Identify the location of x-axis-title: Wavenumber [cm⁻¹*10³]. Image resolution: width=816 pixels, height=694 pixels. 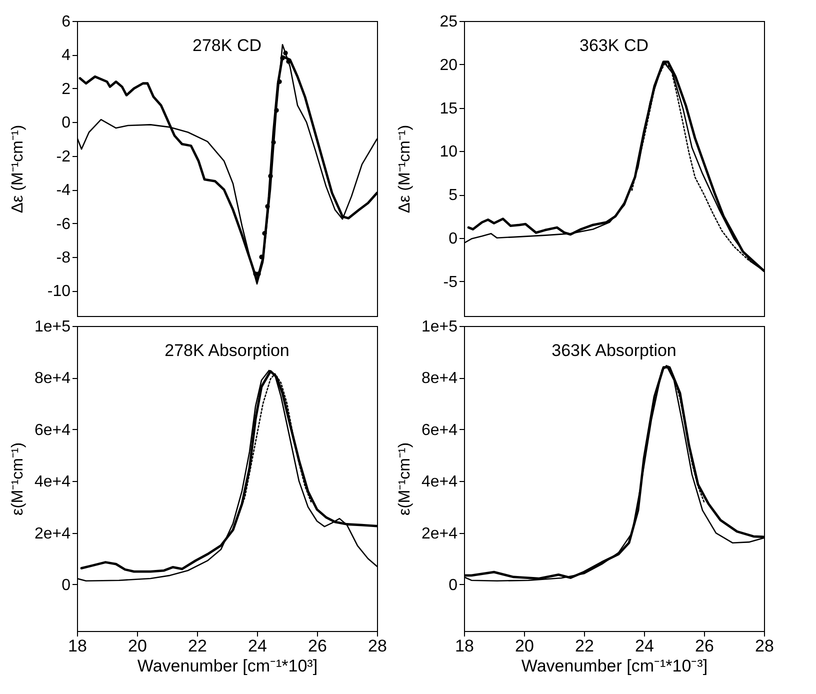
(227, 666).